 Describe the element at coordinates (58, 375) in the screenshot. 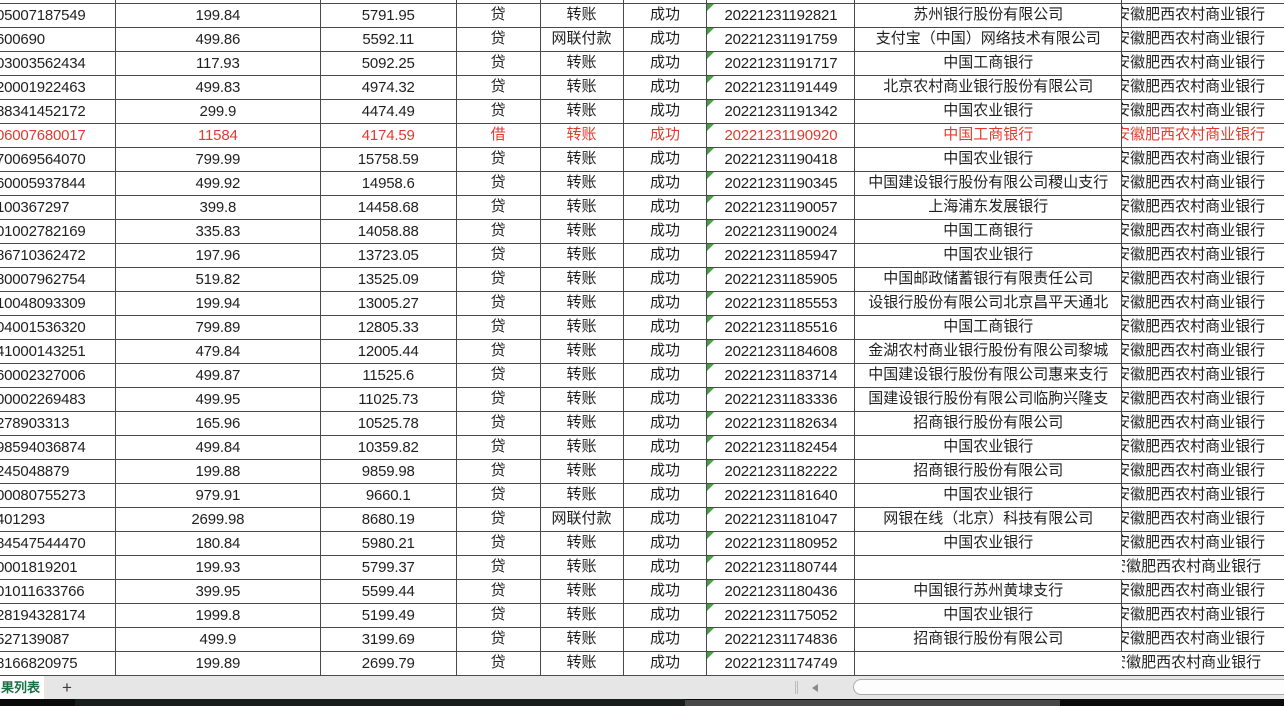

I see `cell-account: 60002327006` at that location.